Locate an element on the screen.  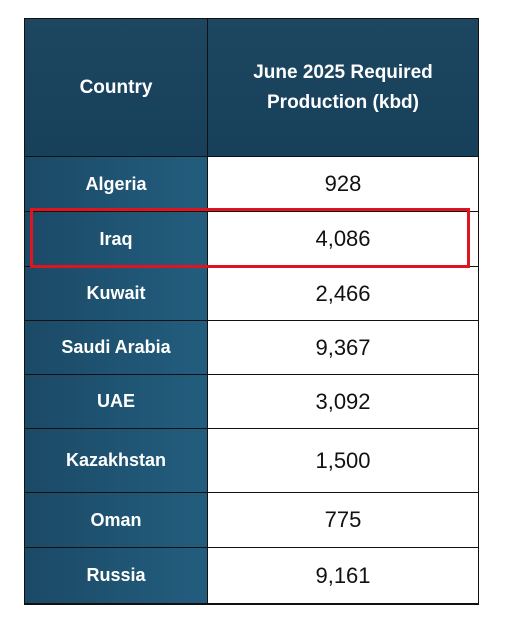
country-cell: Kazakhstan is located at coordinates (116, 460).